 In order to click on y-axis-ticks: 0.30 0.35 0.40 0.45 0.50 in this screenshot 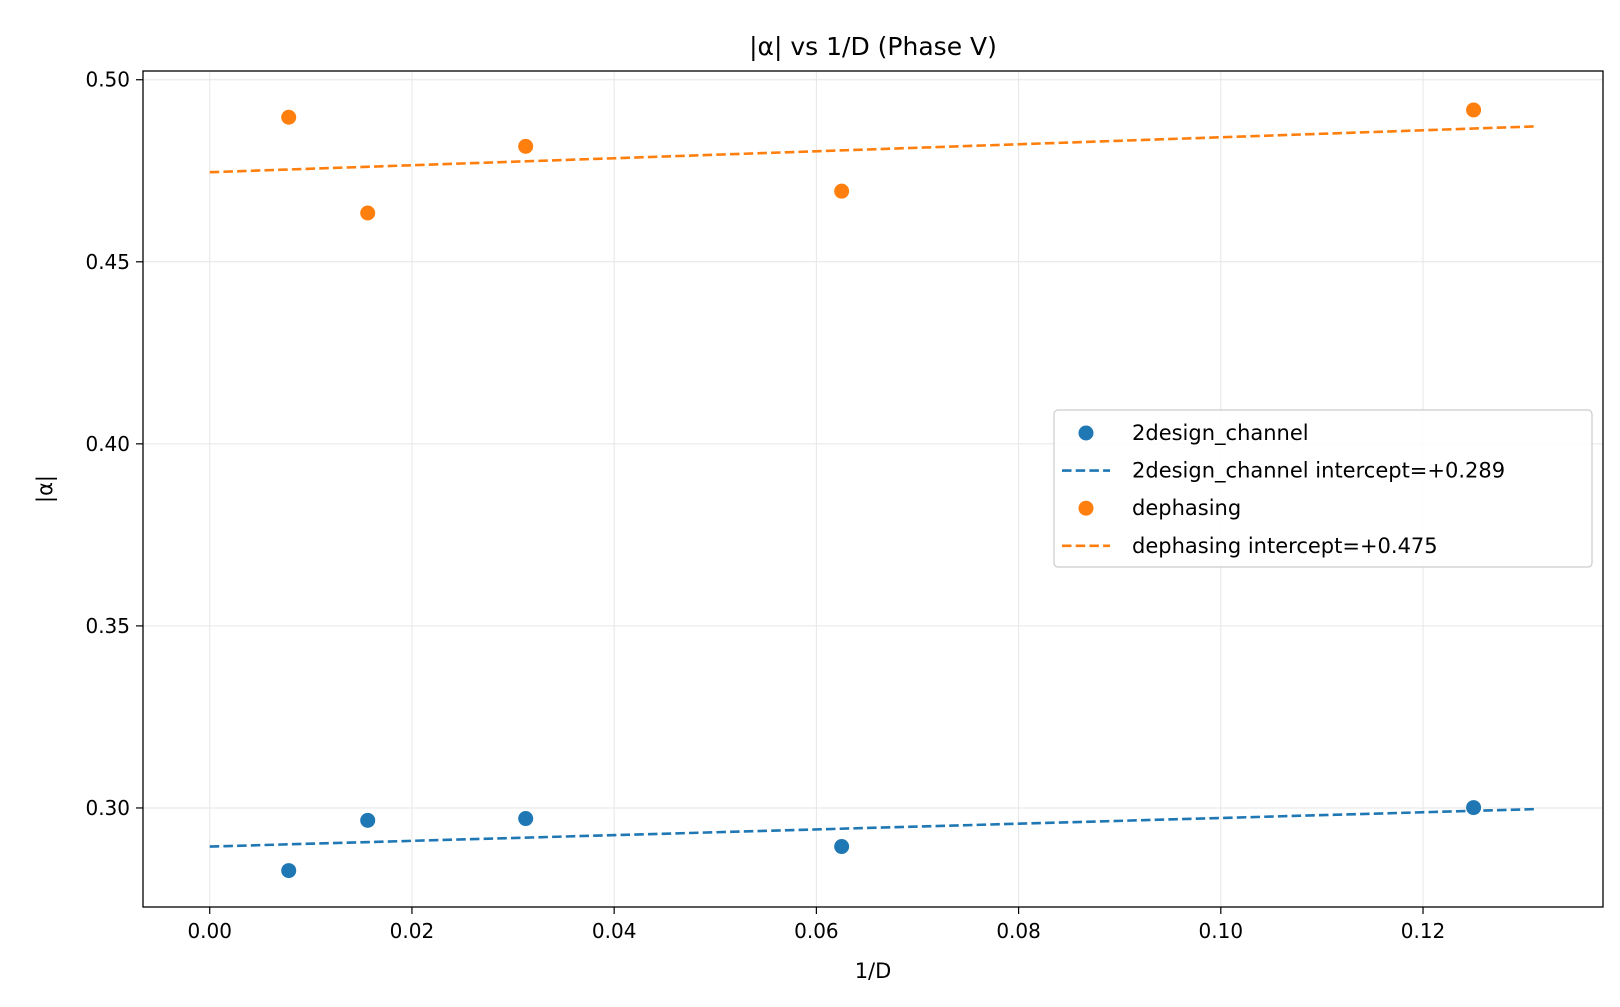, I will do `click(114, 444)`.